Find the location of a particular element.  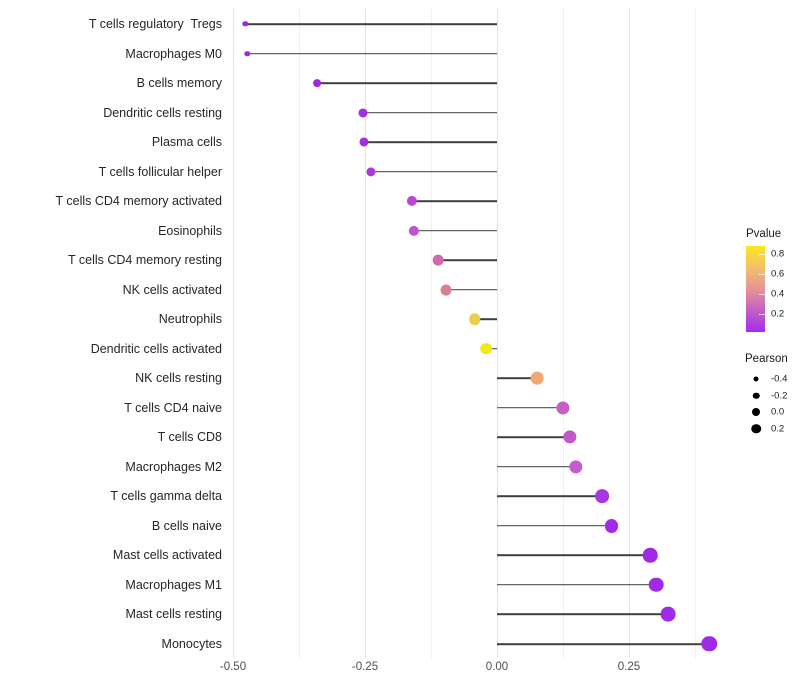

category-label: NK cells activated is located at coordinates (172, 289).